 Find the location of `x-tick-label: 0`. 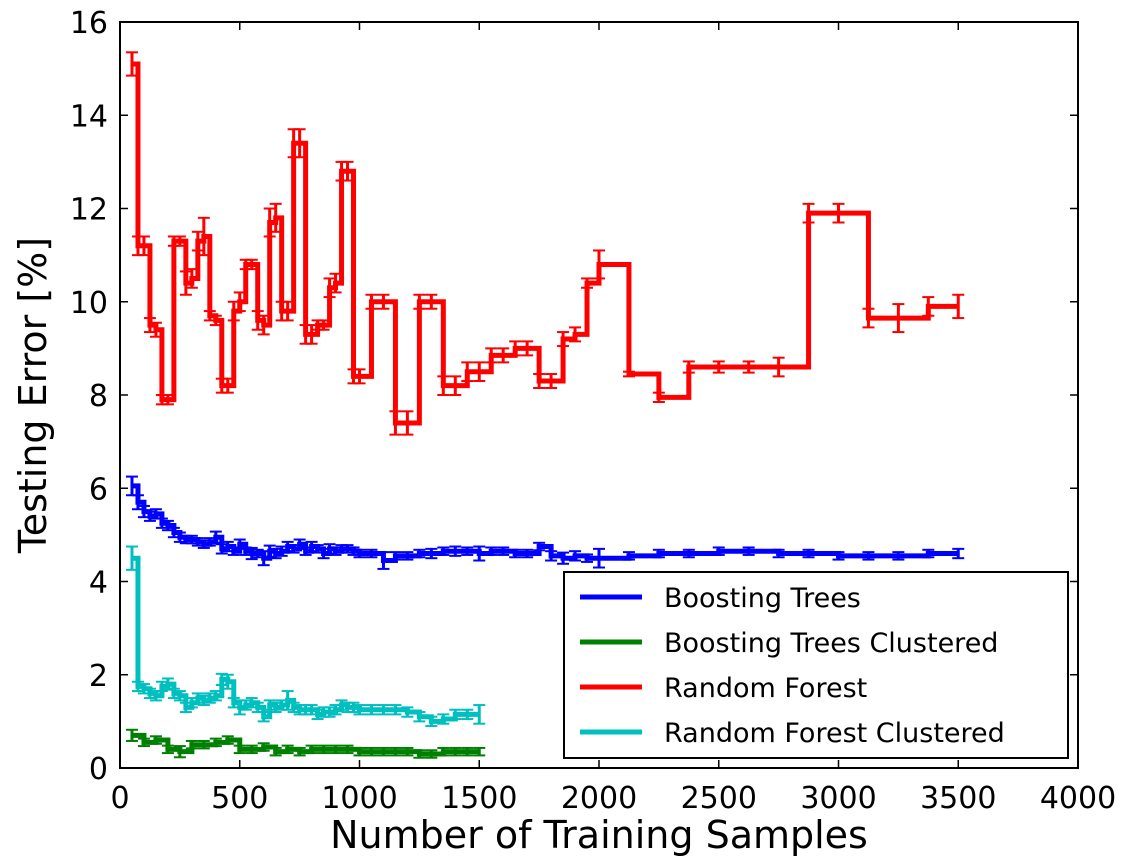

x-tick-label: 0 is located at coordinates (119, 798).